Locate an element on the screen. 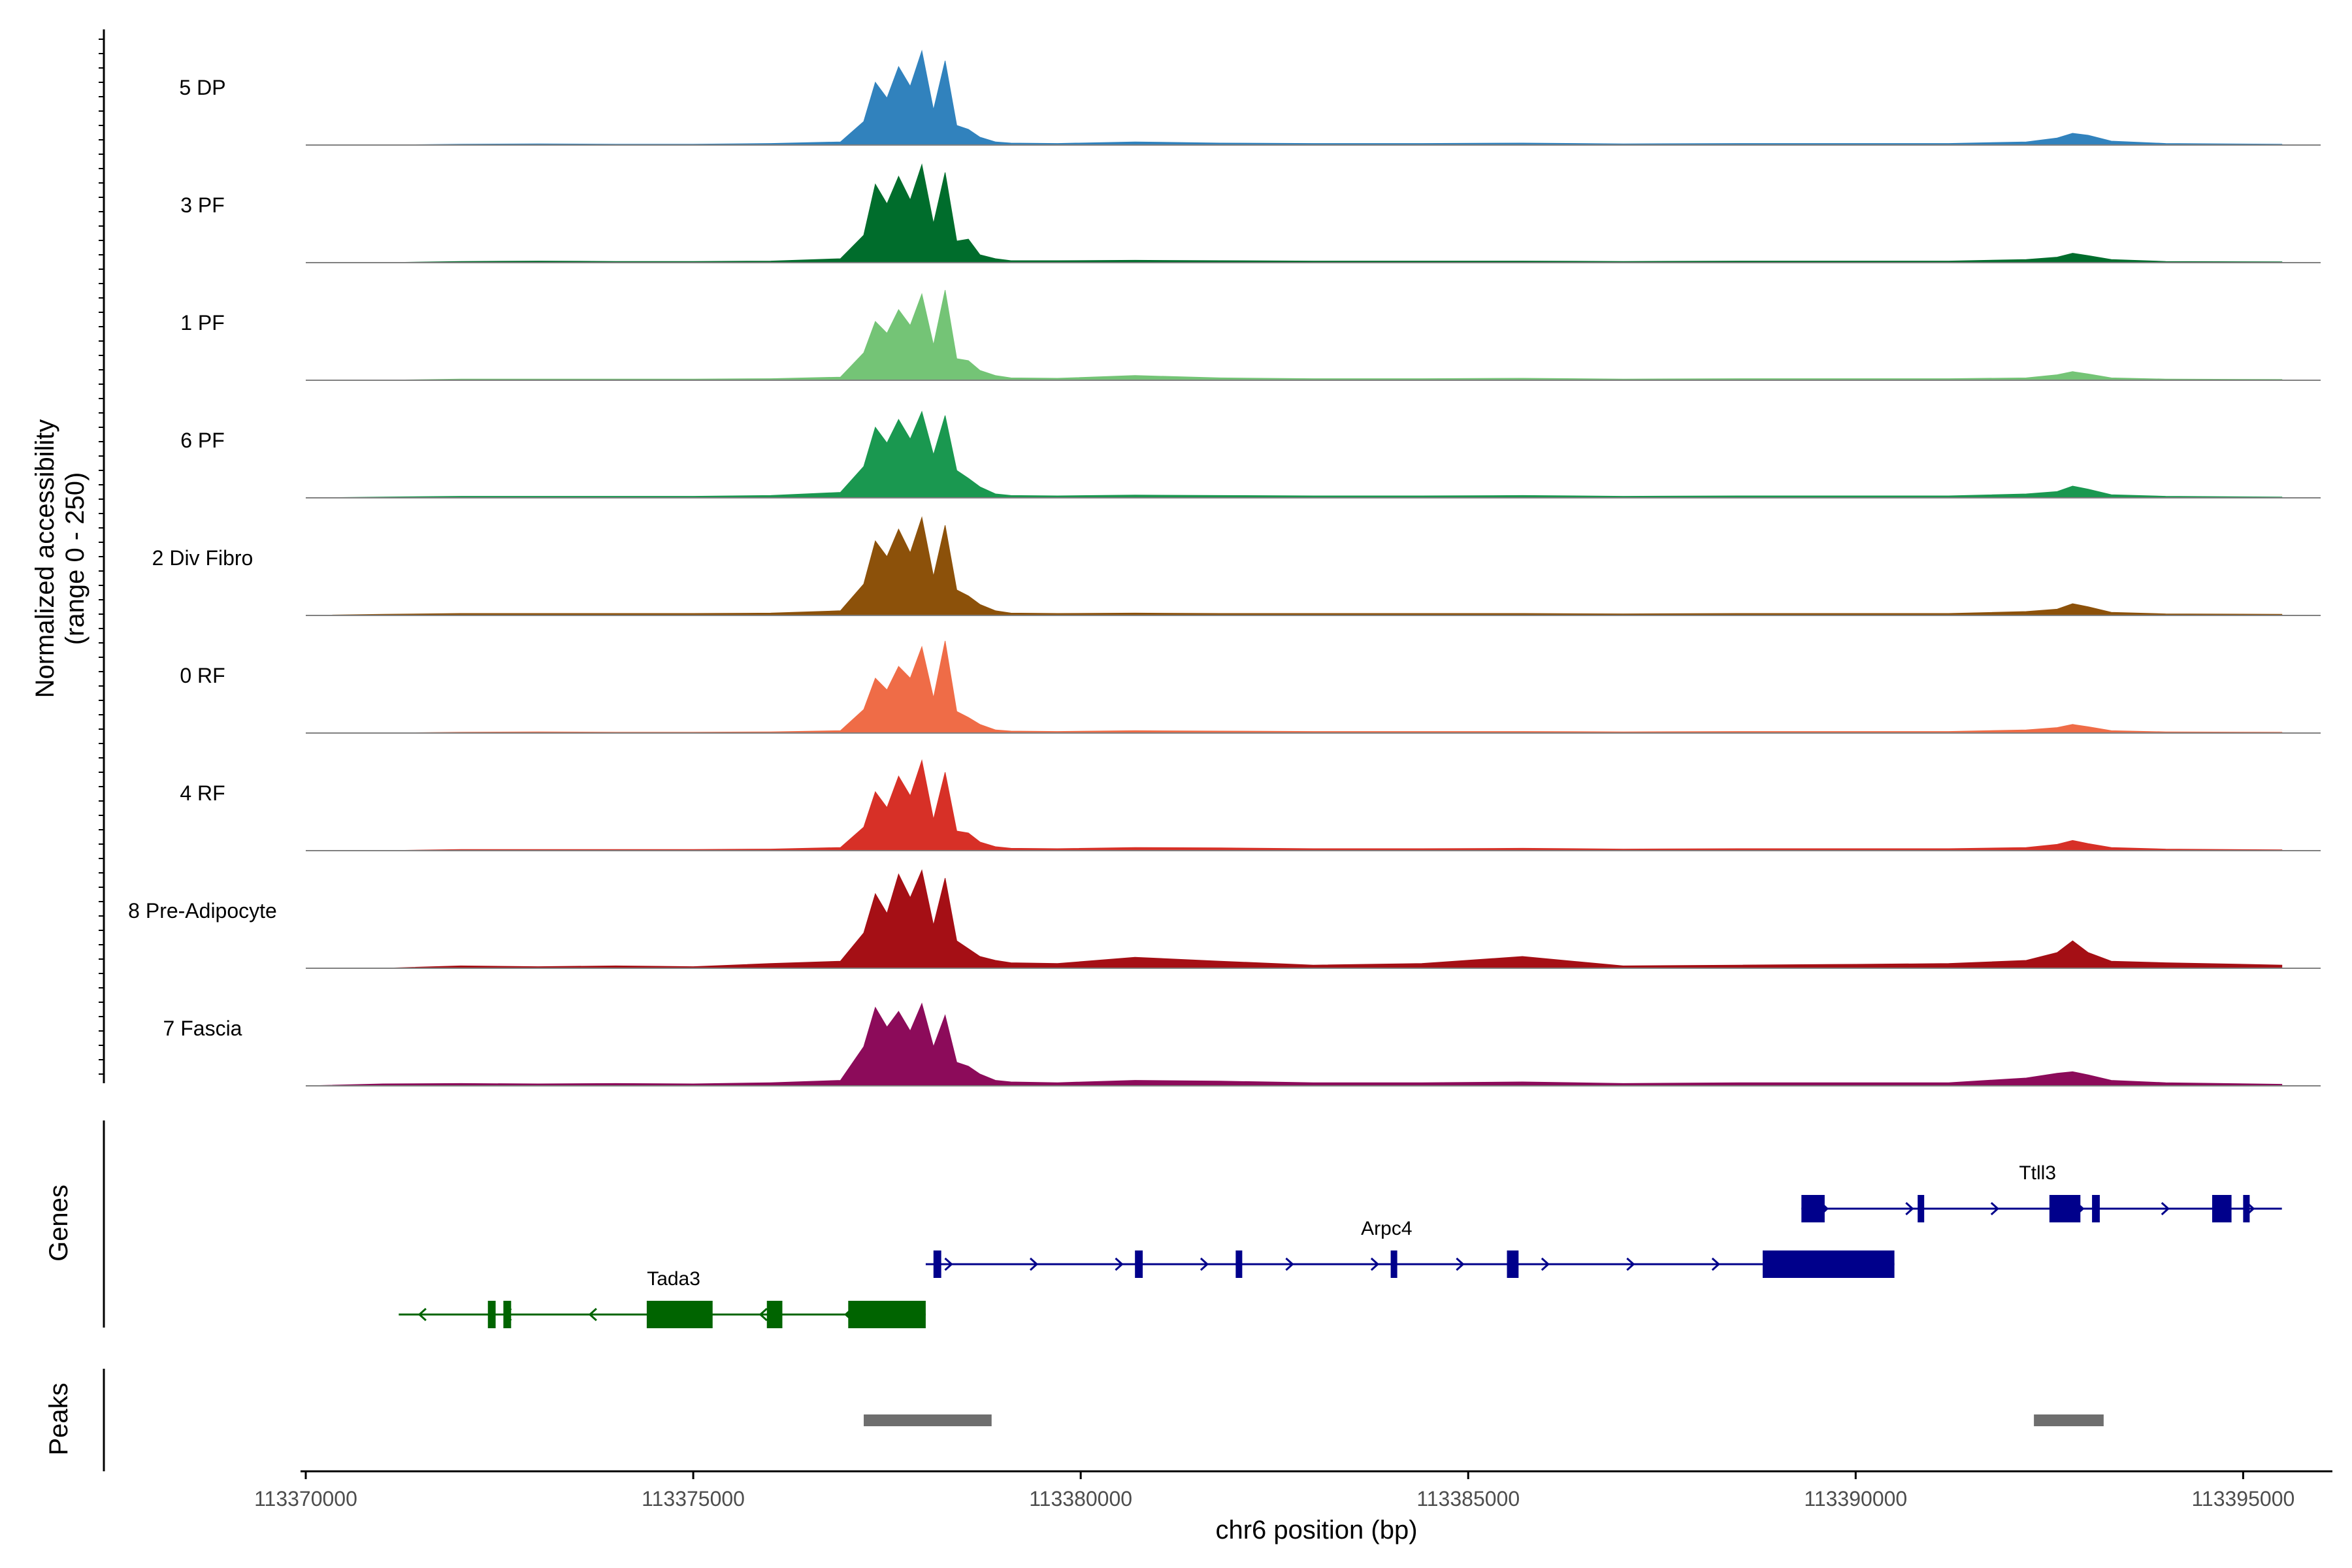  x-tick-label: 113390000 is located at coordinates (1855, 1499).